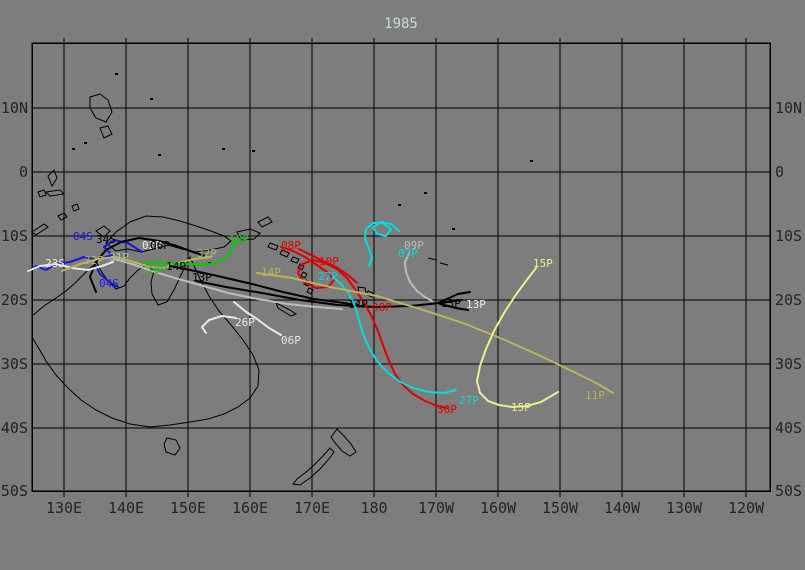 The height and width of the screenshot is (570, 805). What do you see at coordinates (788, 364) in the screenshot?
I see `y-axis-label-right: 30S` at bounding box center [788, 364].